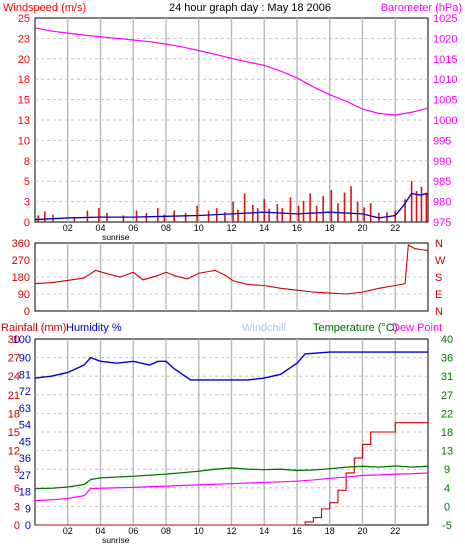 The image size is (465, 556). I want to click on wind-tick-label: 15, so click(24, 101).